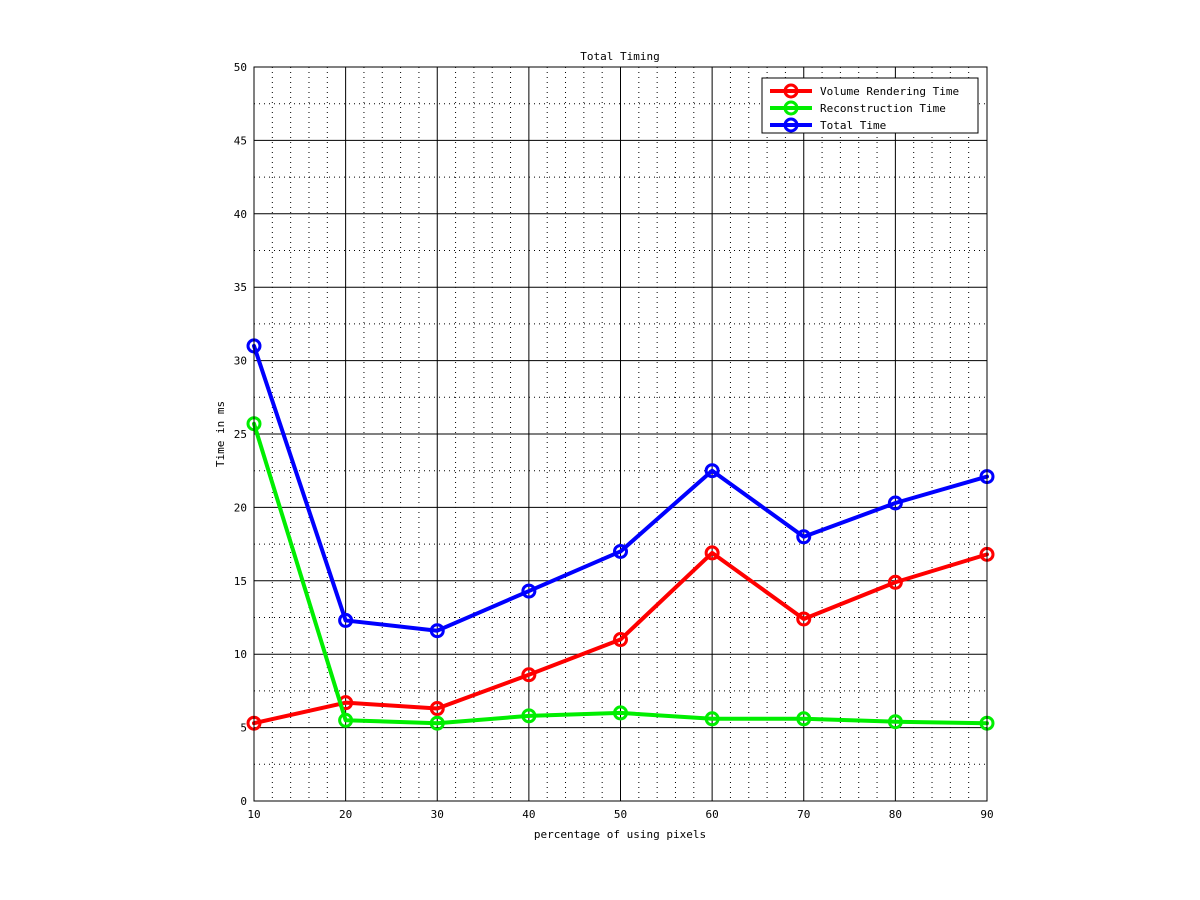  I want to click on x-tick-label: 40, so click(528, 814).